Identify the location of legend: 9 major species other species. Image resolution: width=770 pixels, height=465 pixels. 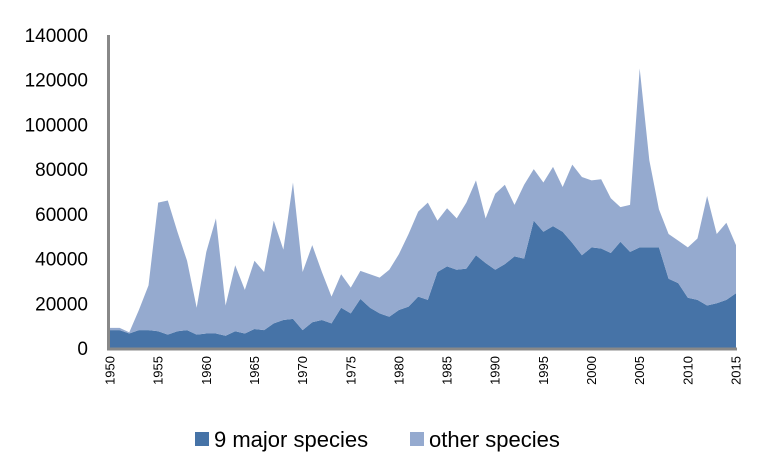
(377, 439).